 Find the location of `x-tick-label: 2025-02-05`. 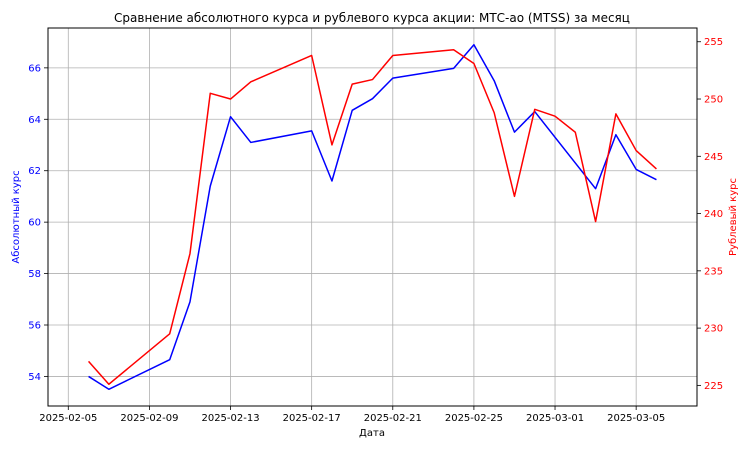

x-tick-label: 2025-02-05 is located at coordinates (68, 418).